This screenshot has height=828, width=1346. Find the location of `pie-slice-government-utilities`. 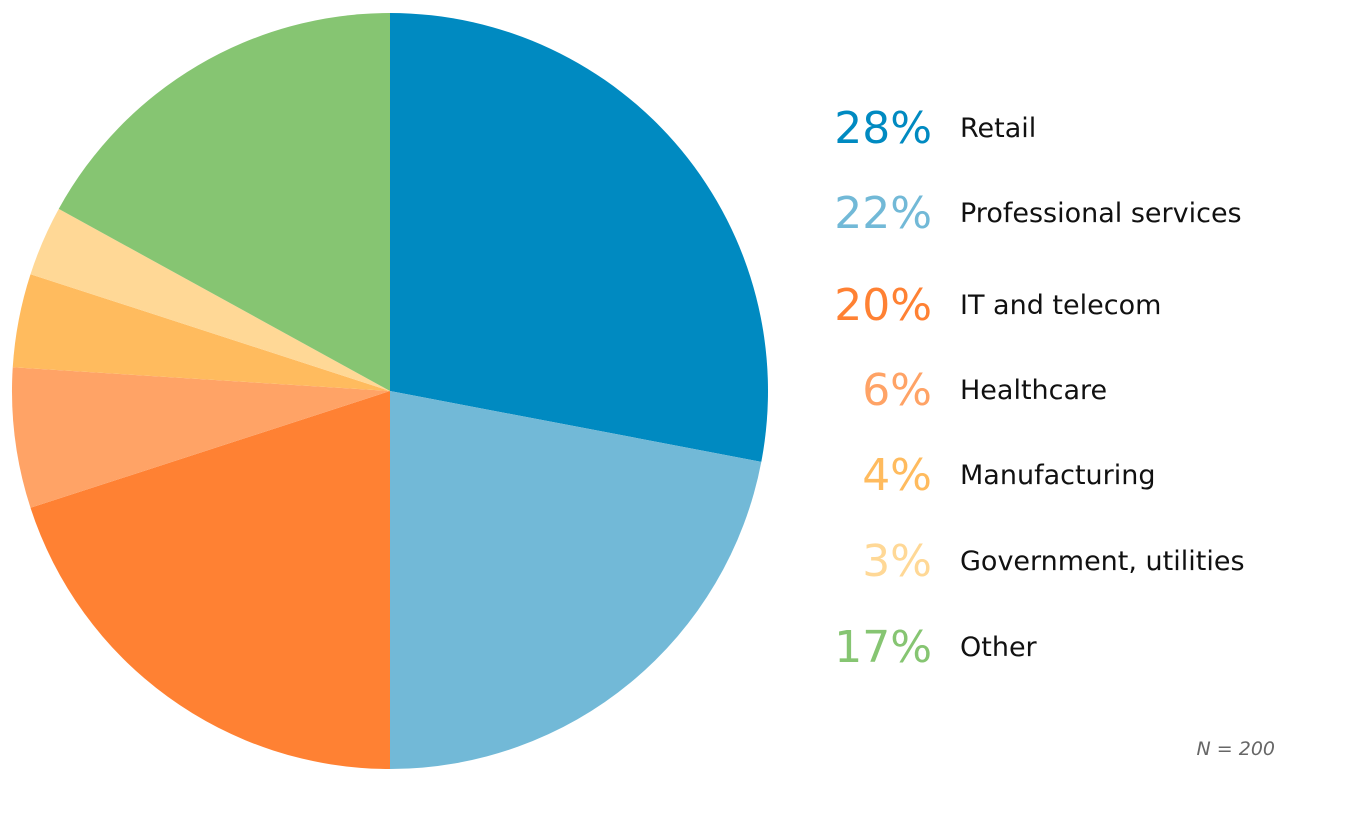

pie-slice-government-utilities is located at coordinates (210, 299).